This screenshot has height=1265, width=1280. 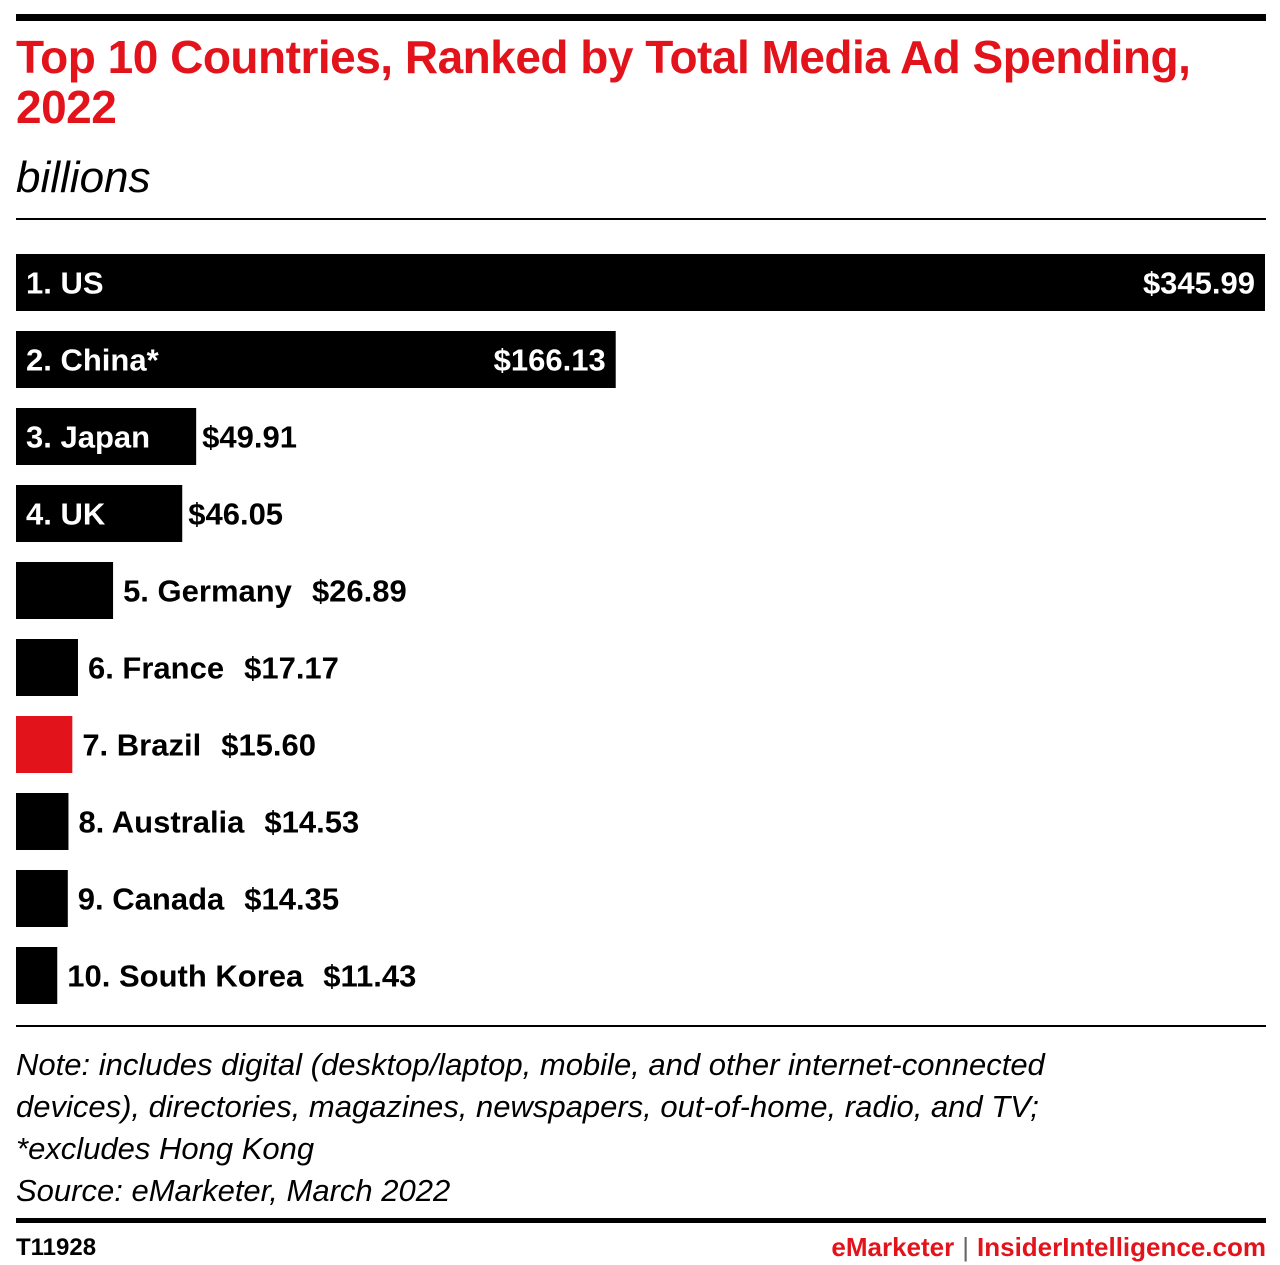 I want to click on insider-intelligence-link: InsiderIntelligence.com, so click(x=1121, y=1247).